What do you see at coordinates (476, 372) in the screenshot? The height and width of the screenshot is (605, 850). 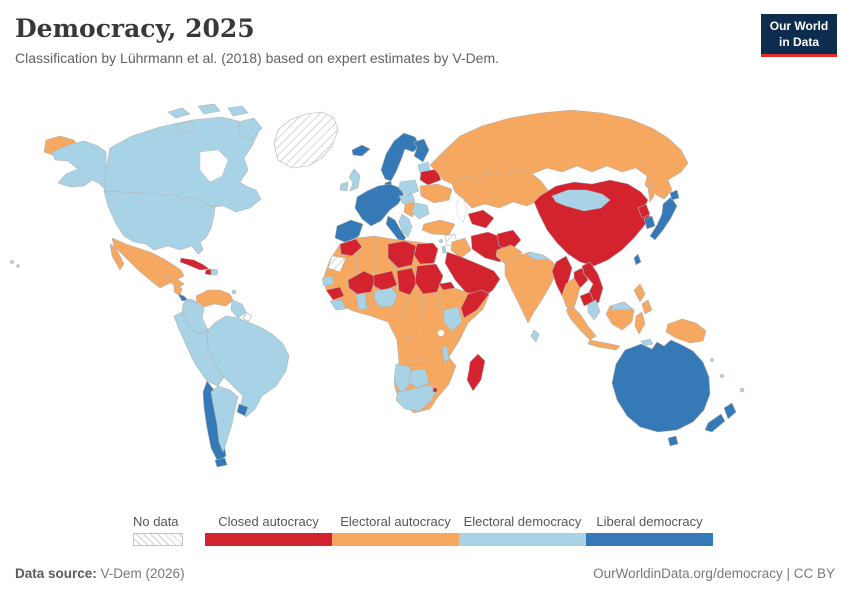 I see `region-madagascar` at bounding box center [476, 372].